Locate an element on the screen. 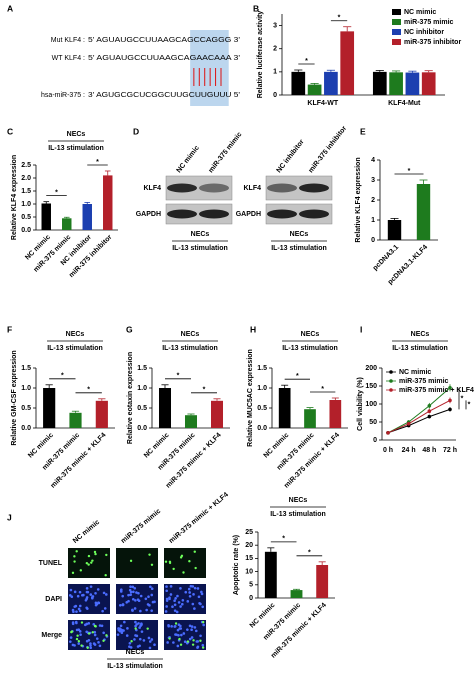 The width and height of the screenshot is (474, 677). x-tick-label: miR-375 mimic + KLF4 is located at coordinates (194, 461).